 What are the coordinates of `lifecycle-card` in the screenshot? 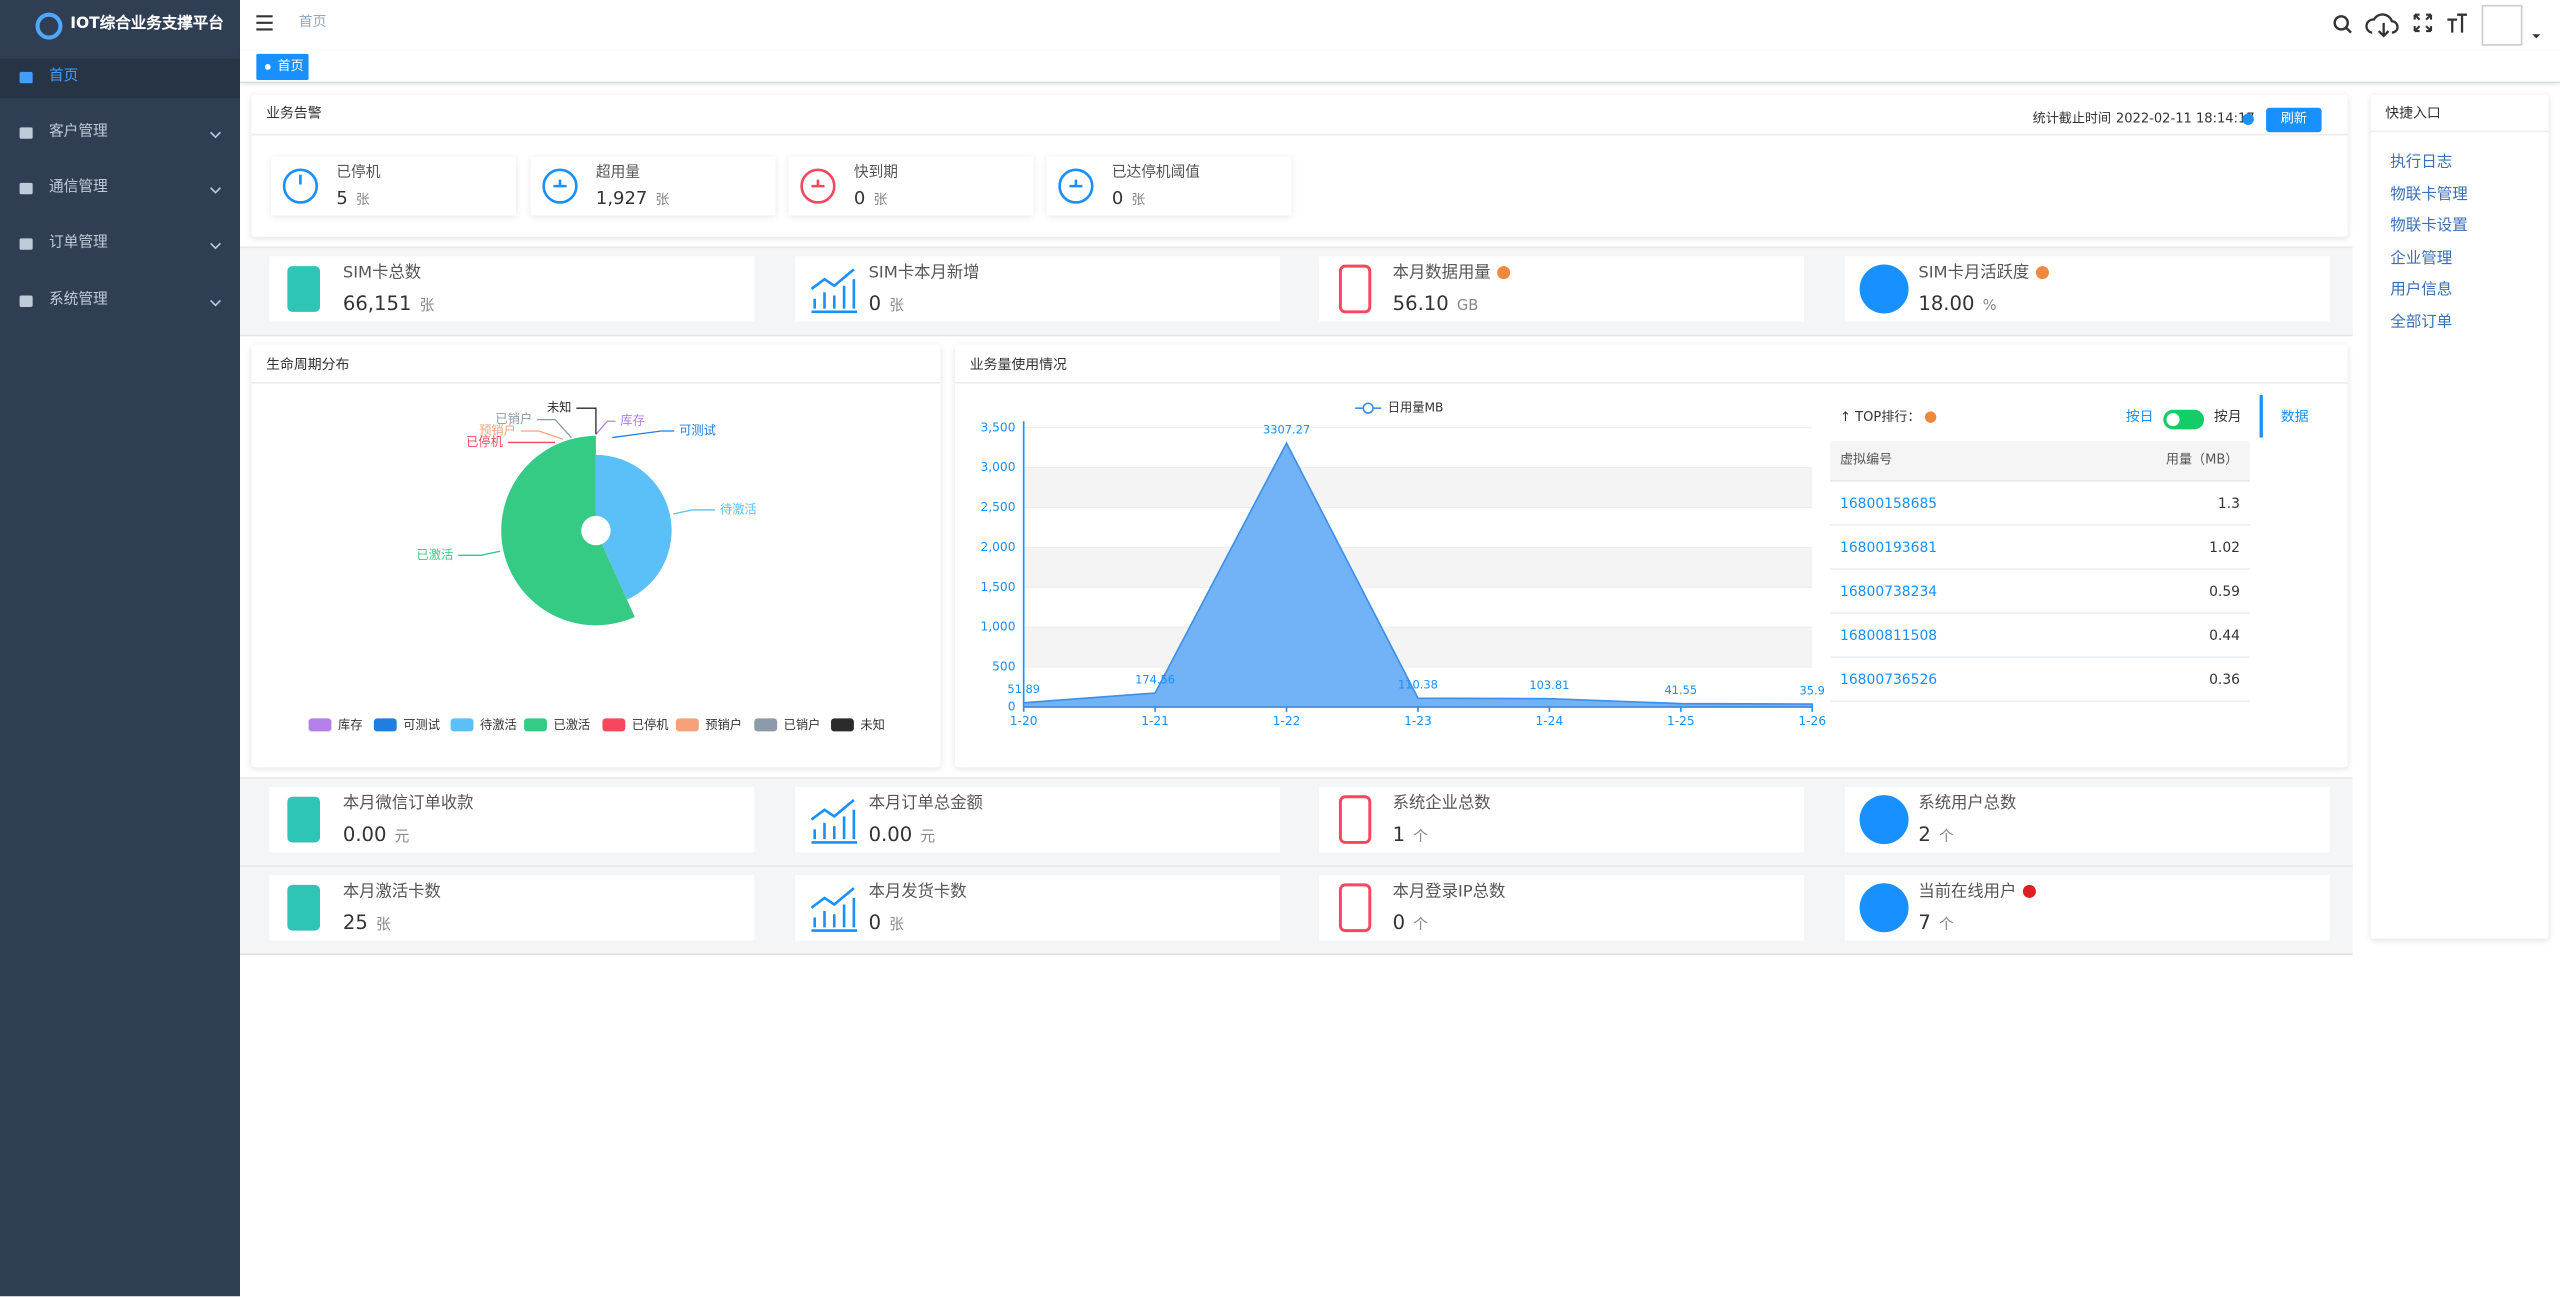 It's located at (596, 556).